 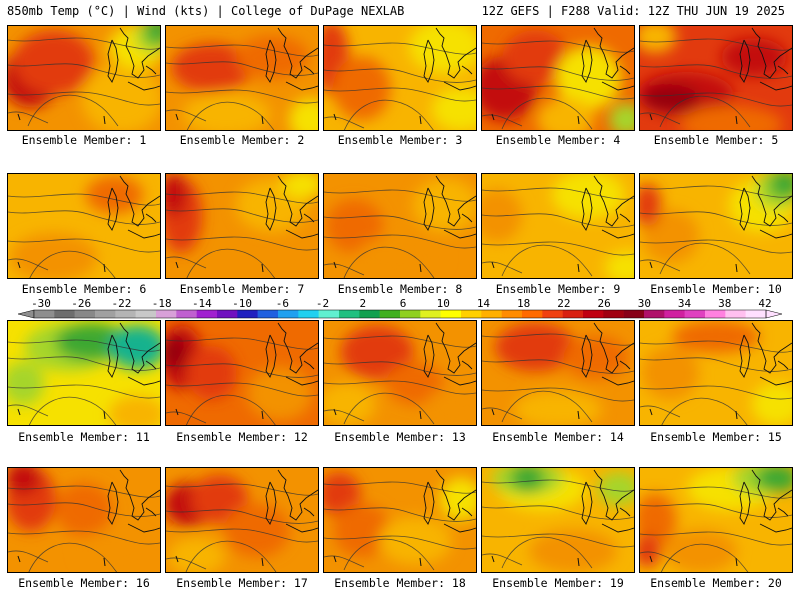 What do you see at coordinates (84, 140) in the screenshot?
I see `ensemble-member-label: Ensemble Member: 1` at bounding box center [84, 140].